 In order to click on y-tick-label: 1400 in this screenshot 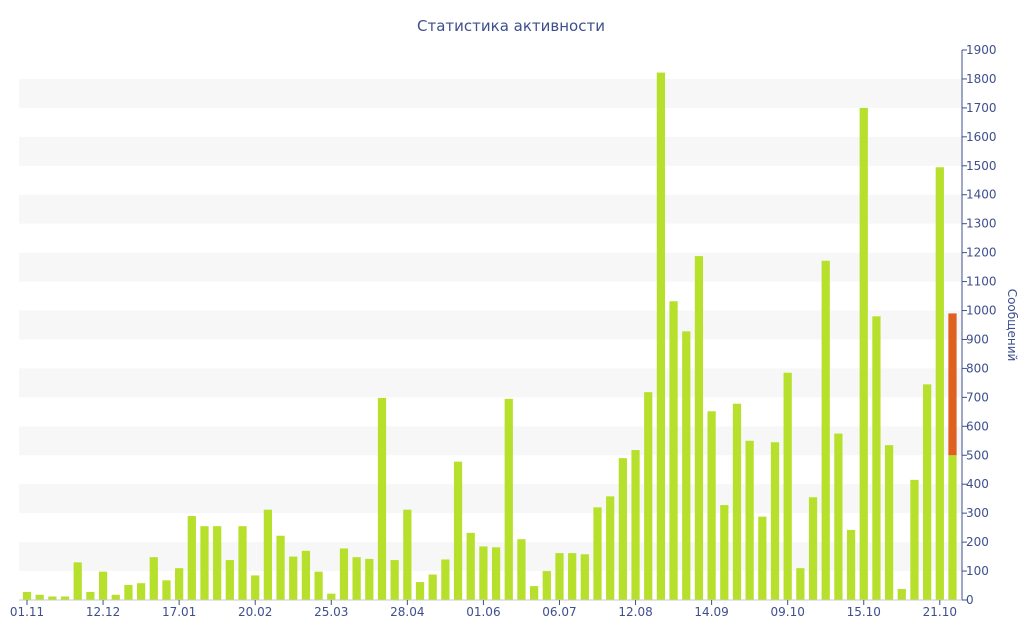, I will do `click(981, 195)`.